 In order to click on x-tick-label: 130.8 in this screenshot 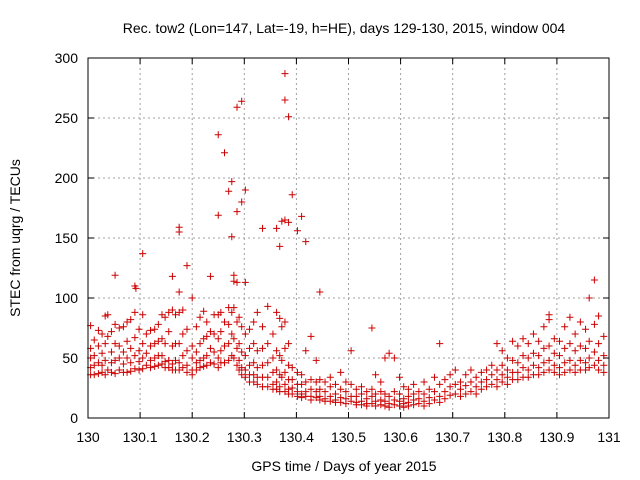, I will do `click(504, 437)`.